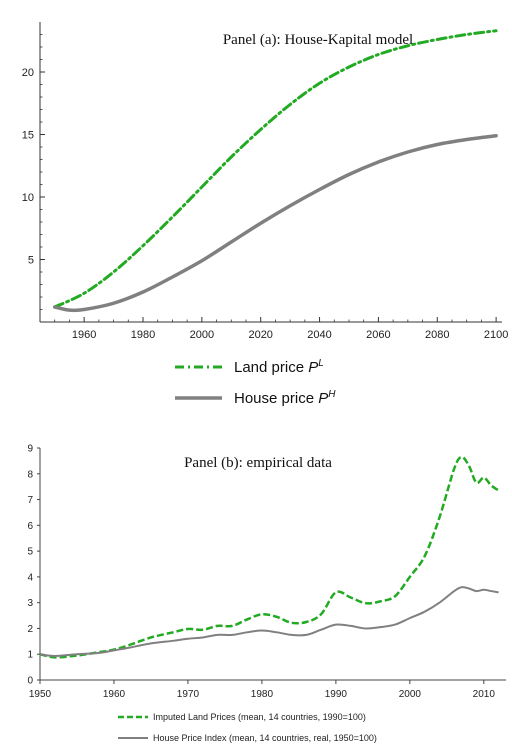 The width and height of the screenshot is (512, 755). What do you see at coordinates (202, 335) in the screenshot?
I see `panel-a-x-tick-label: 2000` at bounding box center [202, 335].